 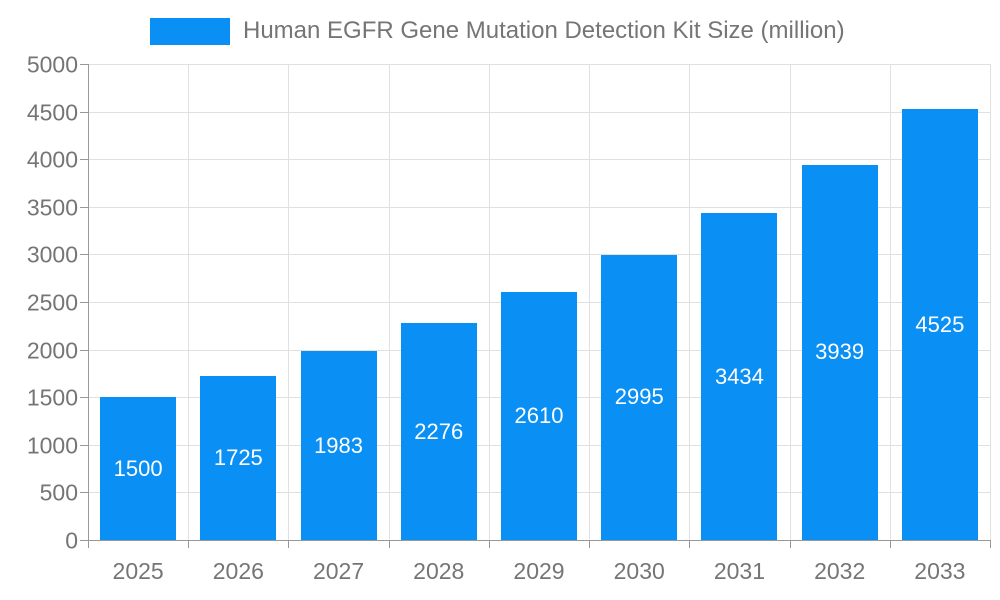 I want to click on bar-value-label: 2610, so click(x=539, y=415).